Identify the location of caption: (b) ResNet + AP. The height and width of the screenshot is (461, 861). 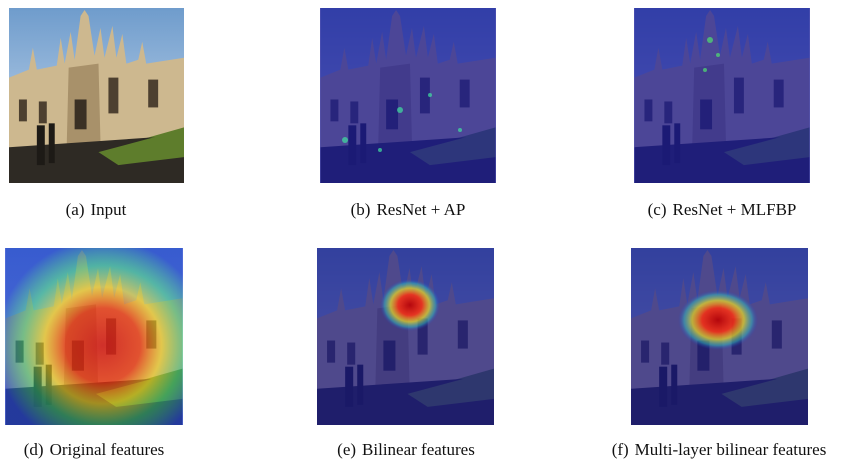
(408, 210).